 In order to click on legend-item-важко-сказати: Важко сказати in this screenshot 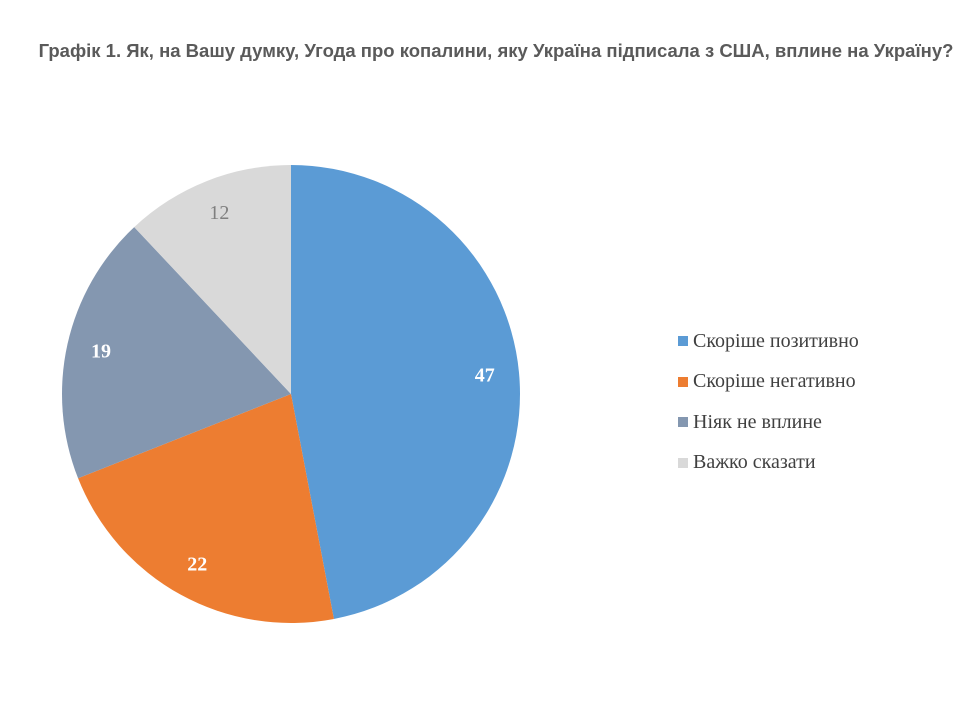, I will do `click(768, 463)`.